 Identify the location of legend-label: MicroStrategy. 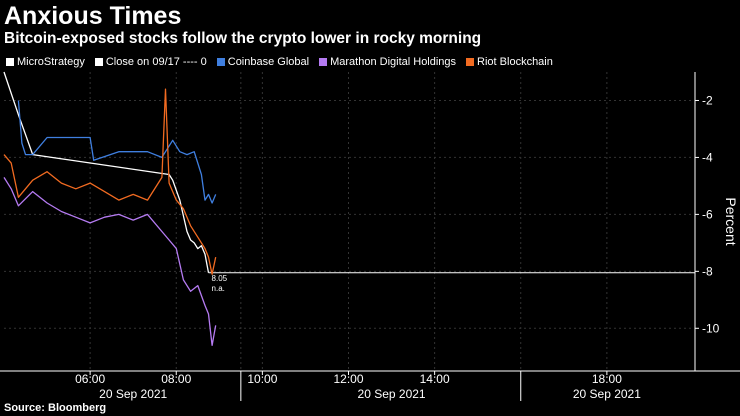
(51, 62).